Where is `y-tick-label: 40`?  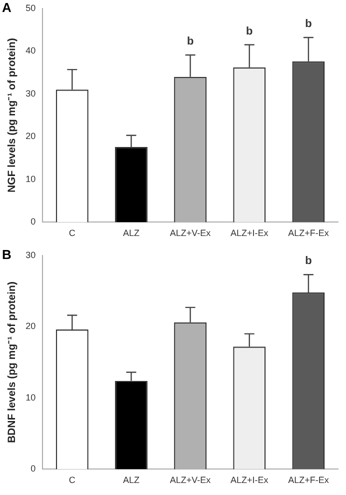 y-tick-label: 40 is located at coordinates (31, 51).